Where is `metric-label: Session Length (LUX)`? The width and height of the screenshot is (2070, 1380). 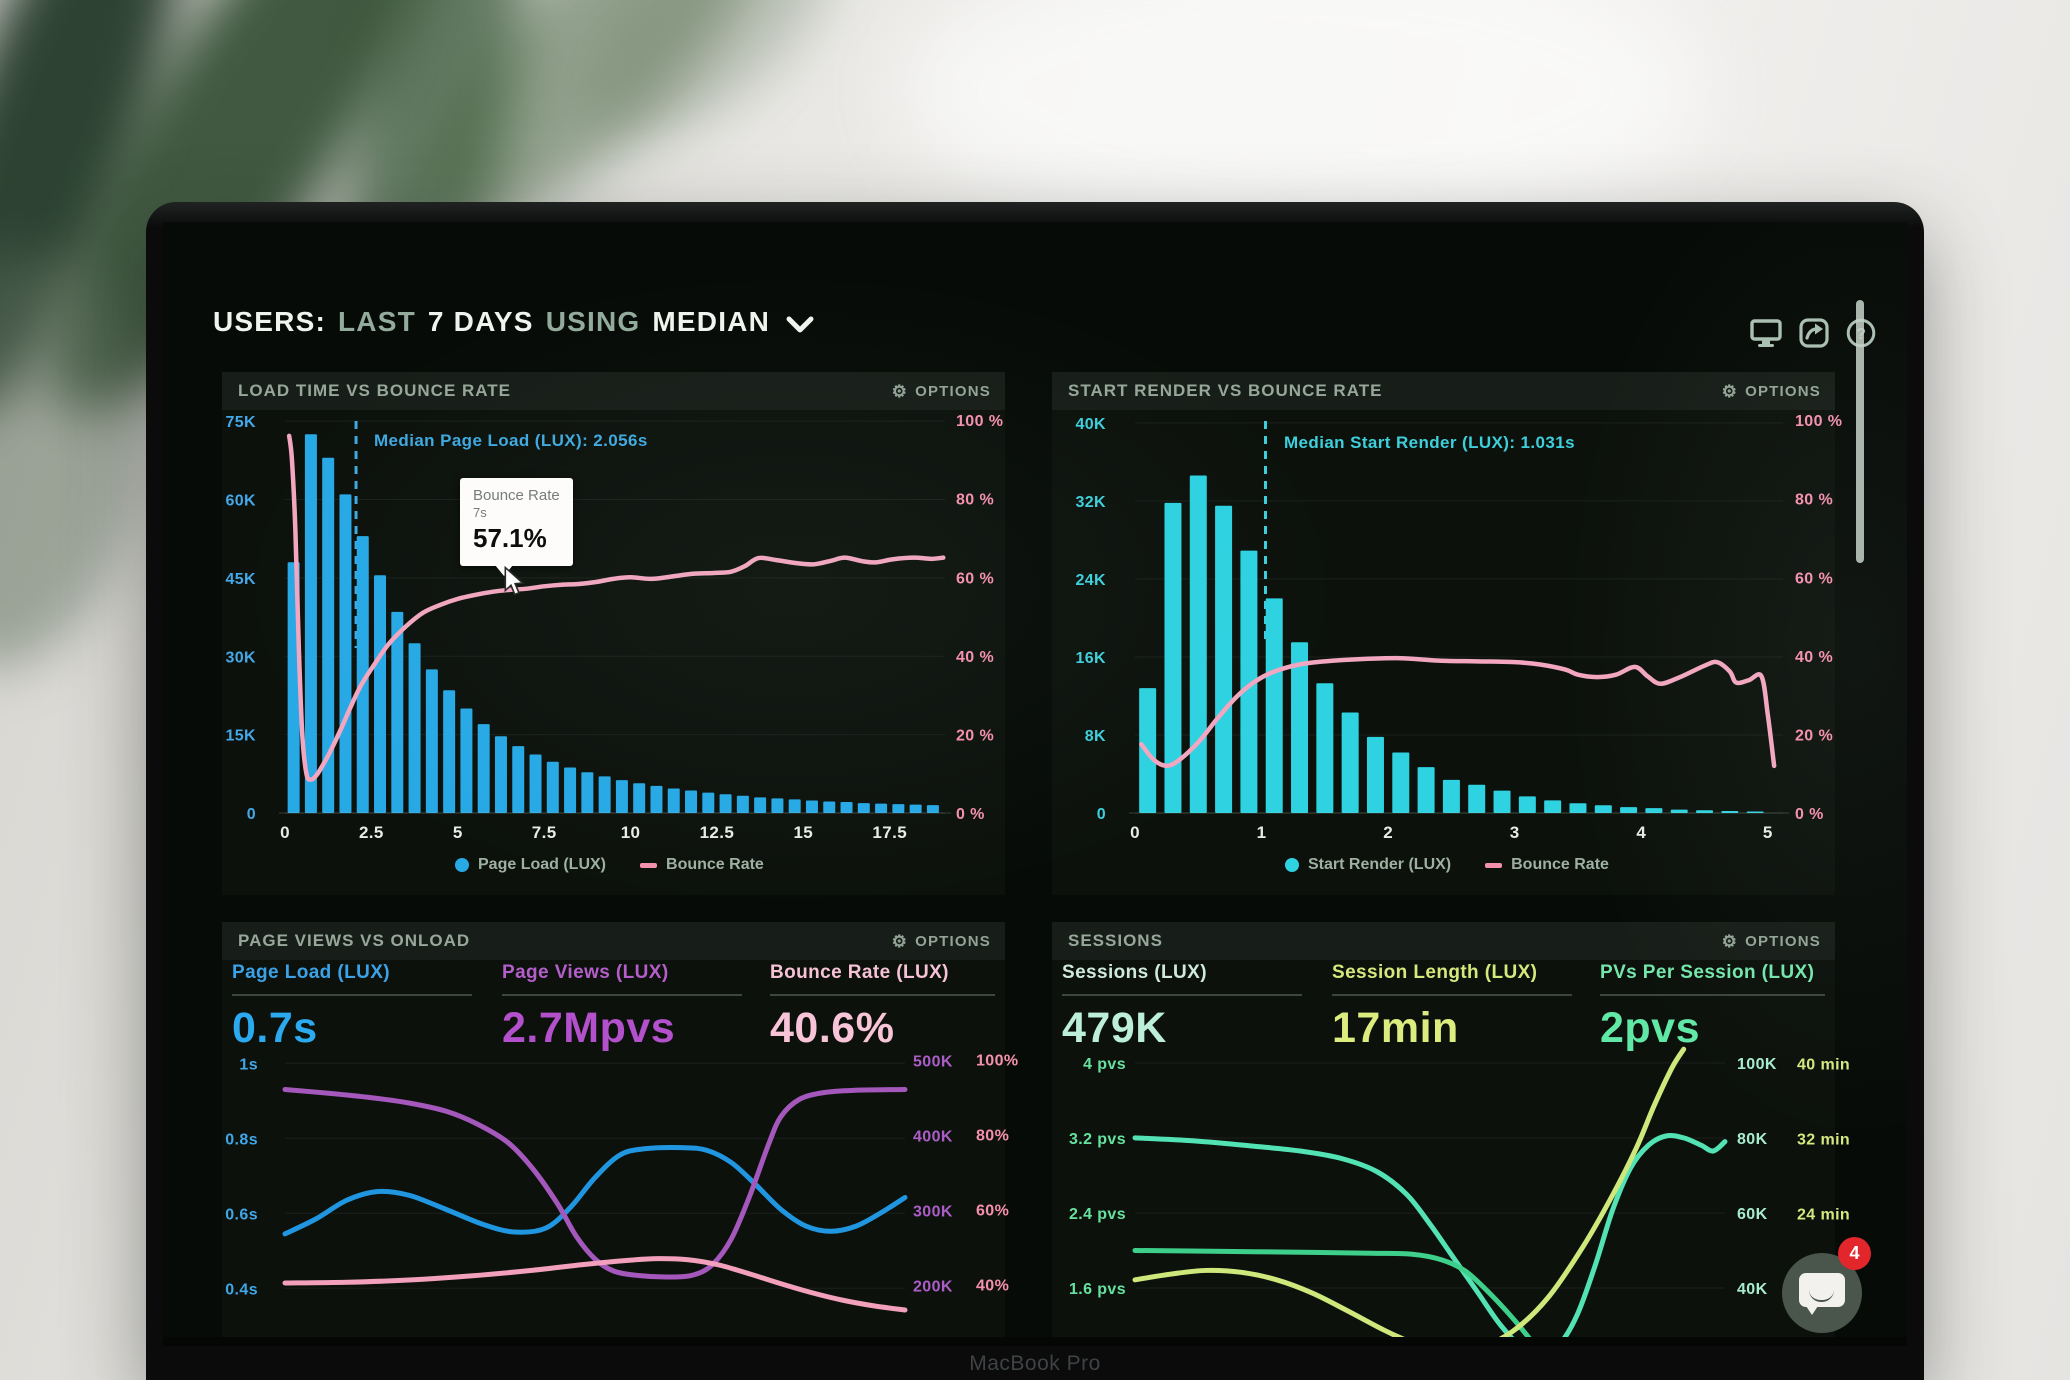 metric-label: Session Length (LUX) is located at coordinates (1435, 972).